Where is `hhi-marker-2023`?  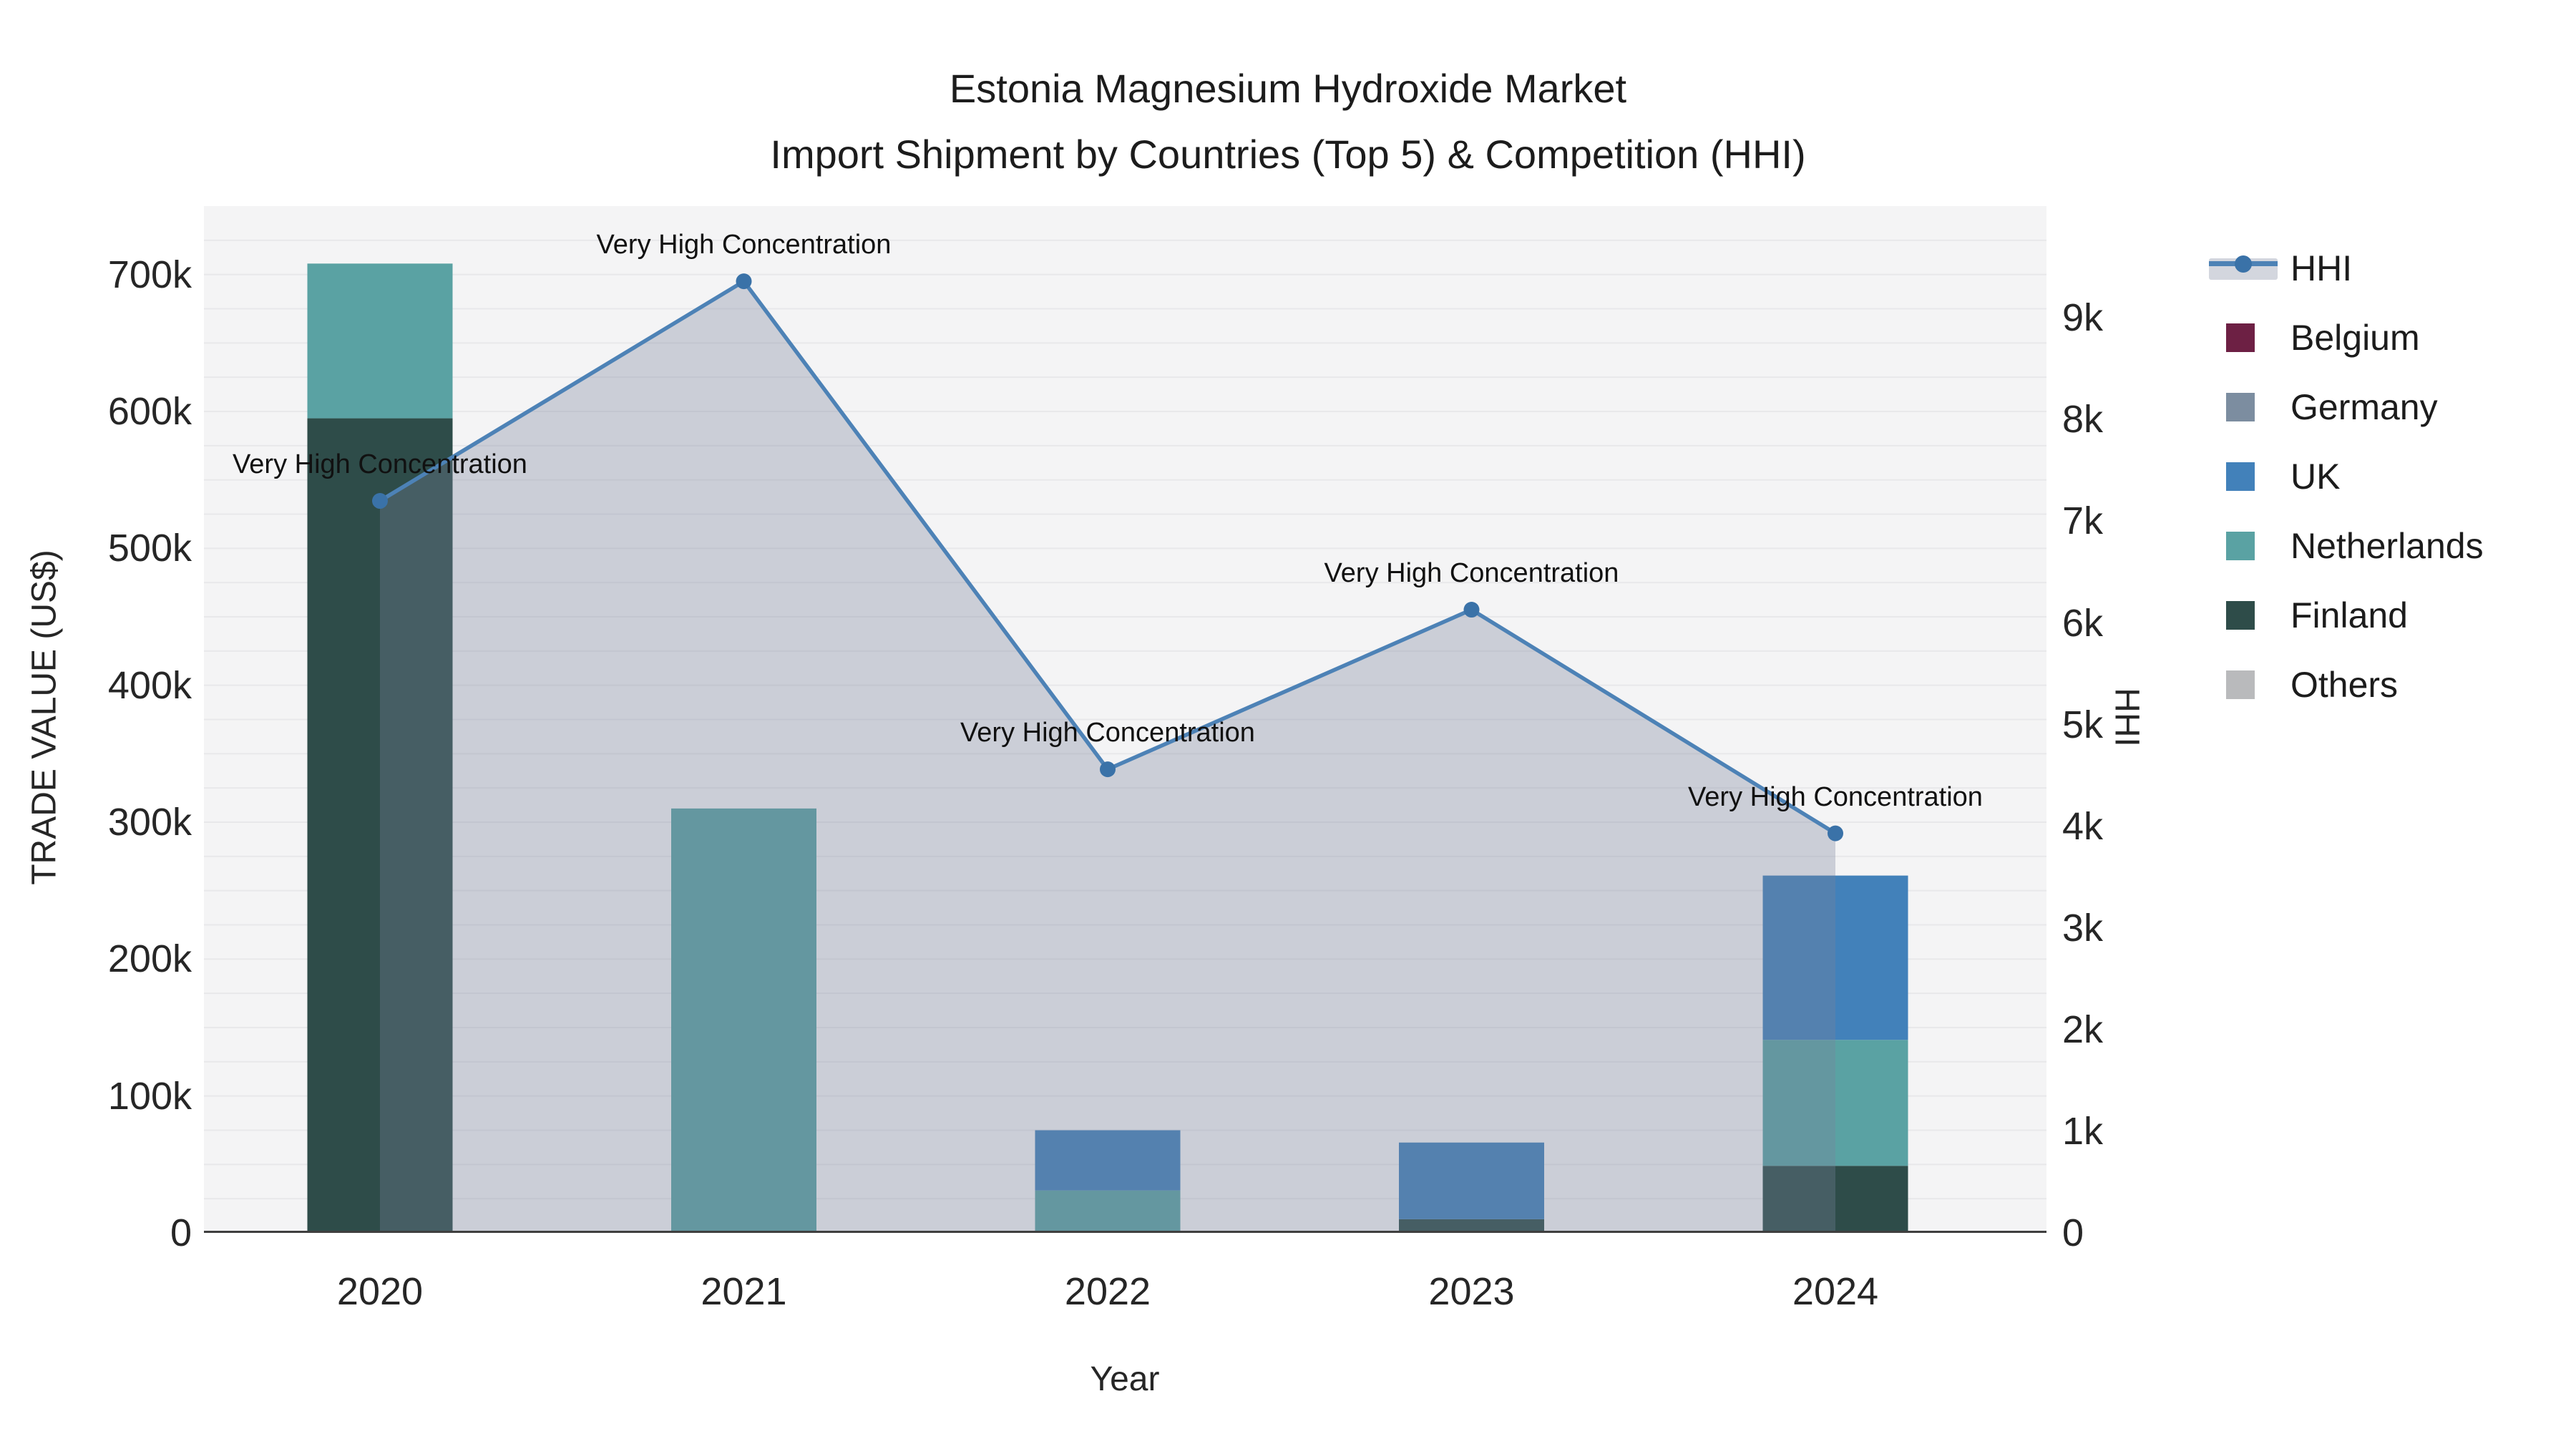 hhi-marker-2023 is located at coordinates (1471, 610).